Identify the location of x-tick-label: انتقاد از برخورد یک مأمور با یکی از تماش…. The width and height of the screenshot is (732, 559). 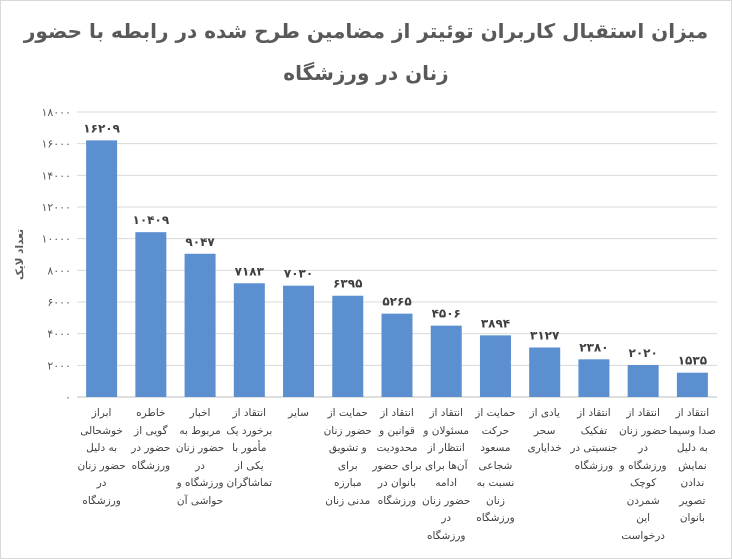
(249, 448).